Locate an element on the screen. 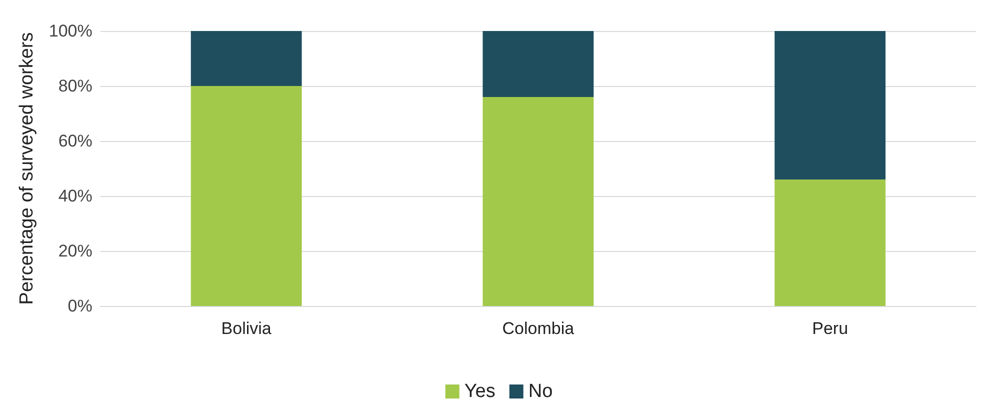 This screenshot has width=998, height=417. x-tick-label: Bolivia is located at coordinates (246, 328).